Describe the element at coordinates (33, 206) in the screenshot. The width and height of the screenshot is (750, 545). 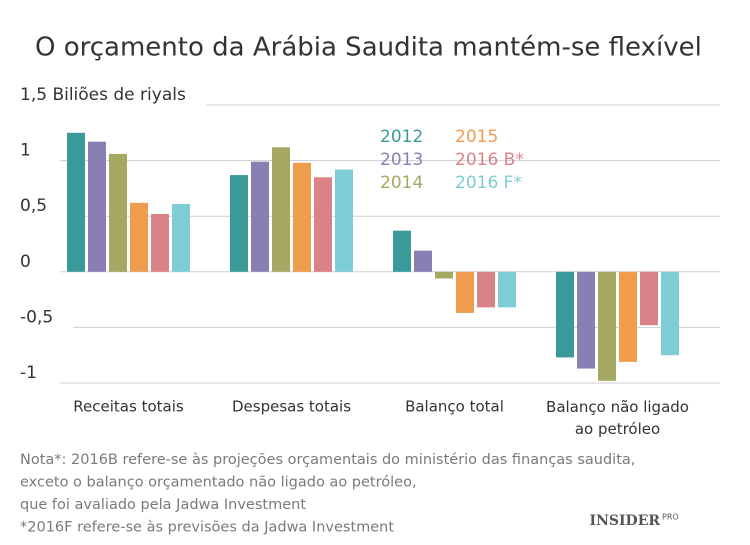
I see `y-tick-label: 0,5` at that location.